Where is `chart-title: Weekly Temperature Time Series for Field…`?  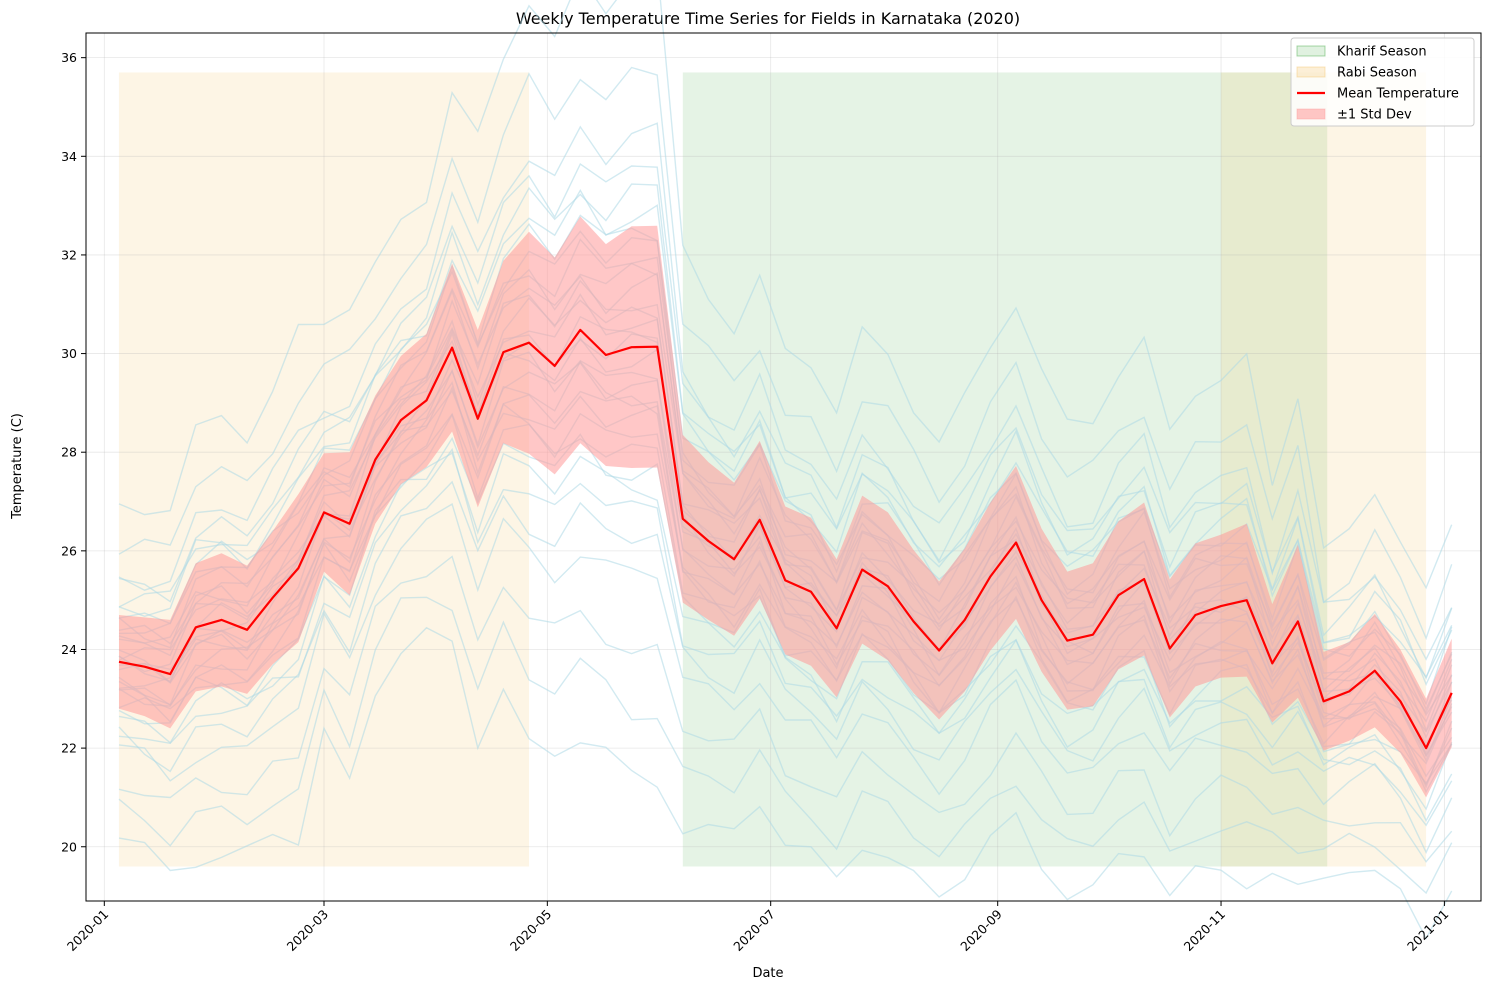
chart-title: Weekly Temperature Time Series for Field… is located at coordinates (768, 18).